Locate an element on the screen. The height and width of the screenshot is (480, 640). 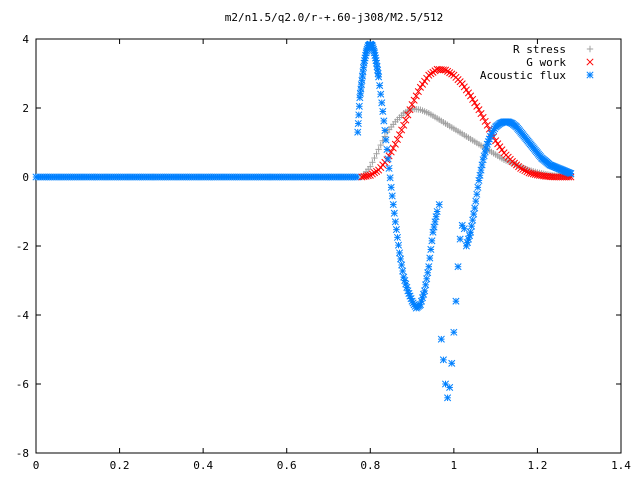
x-tick-label: 0.8 is located at coordinates (370, 465).